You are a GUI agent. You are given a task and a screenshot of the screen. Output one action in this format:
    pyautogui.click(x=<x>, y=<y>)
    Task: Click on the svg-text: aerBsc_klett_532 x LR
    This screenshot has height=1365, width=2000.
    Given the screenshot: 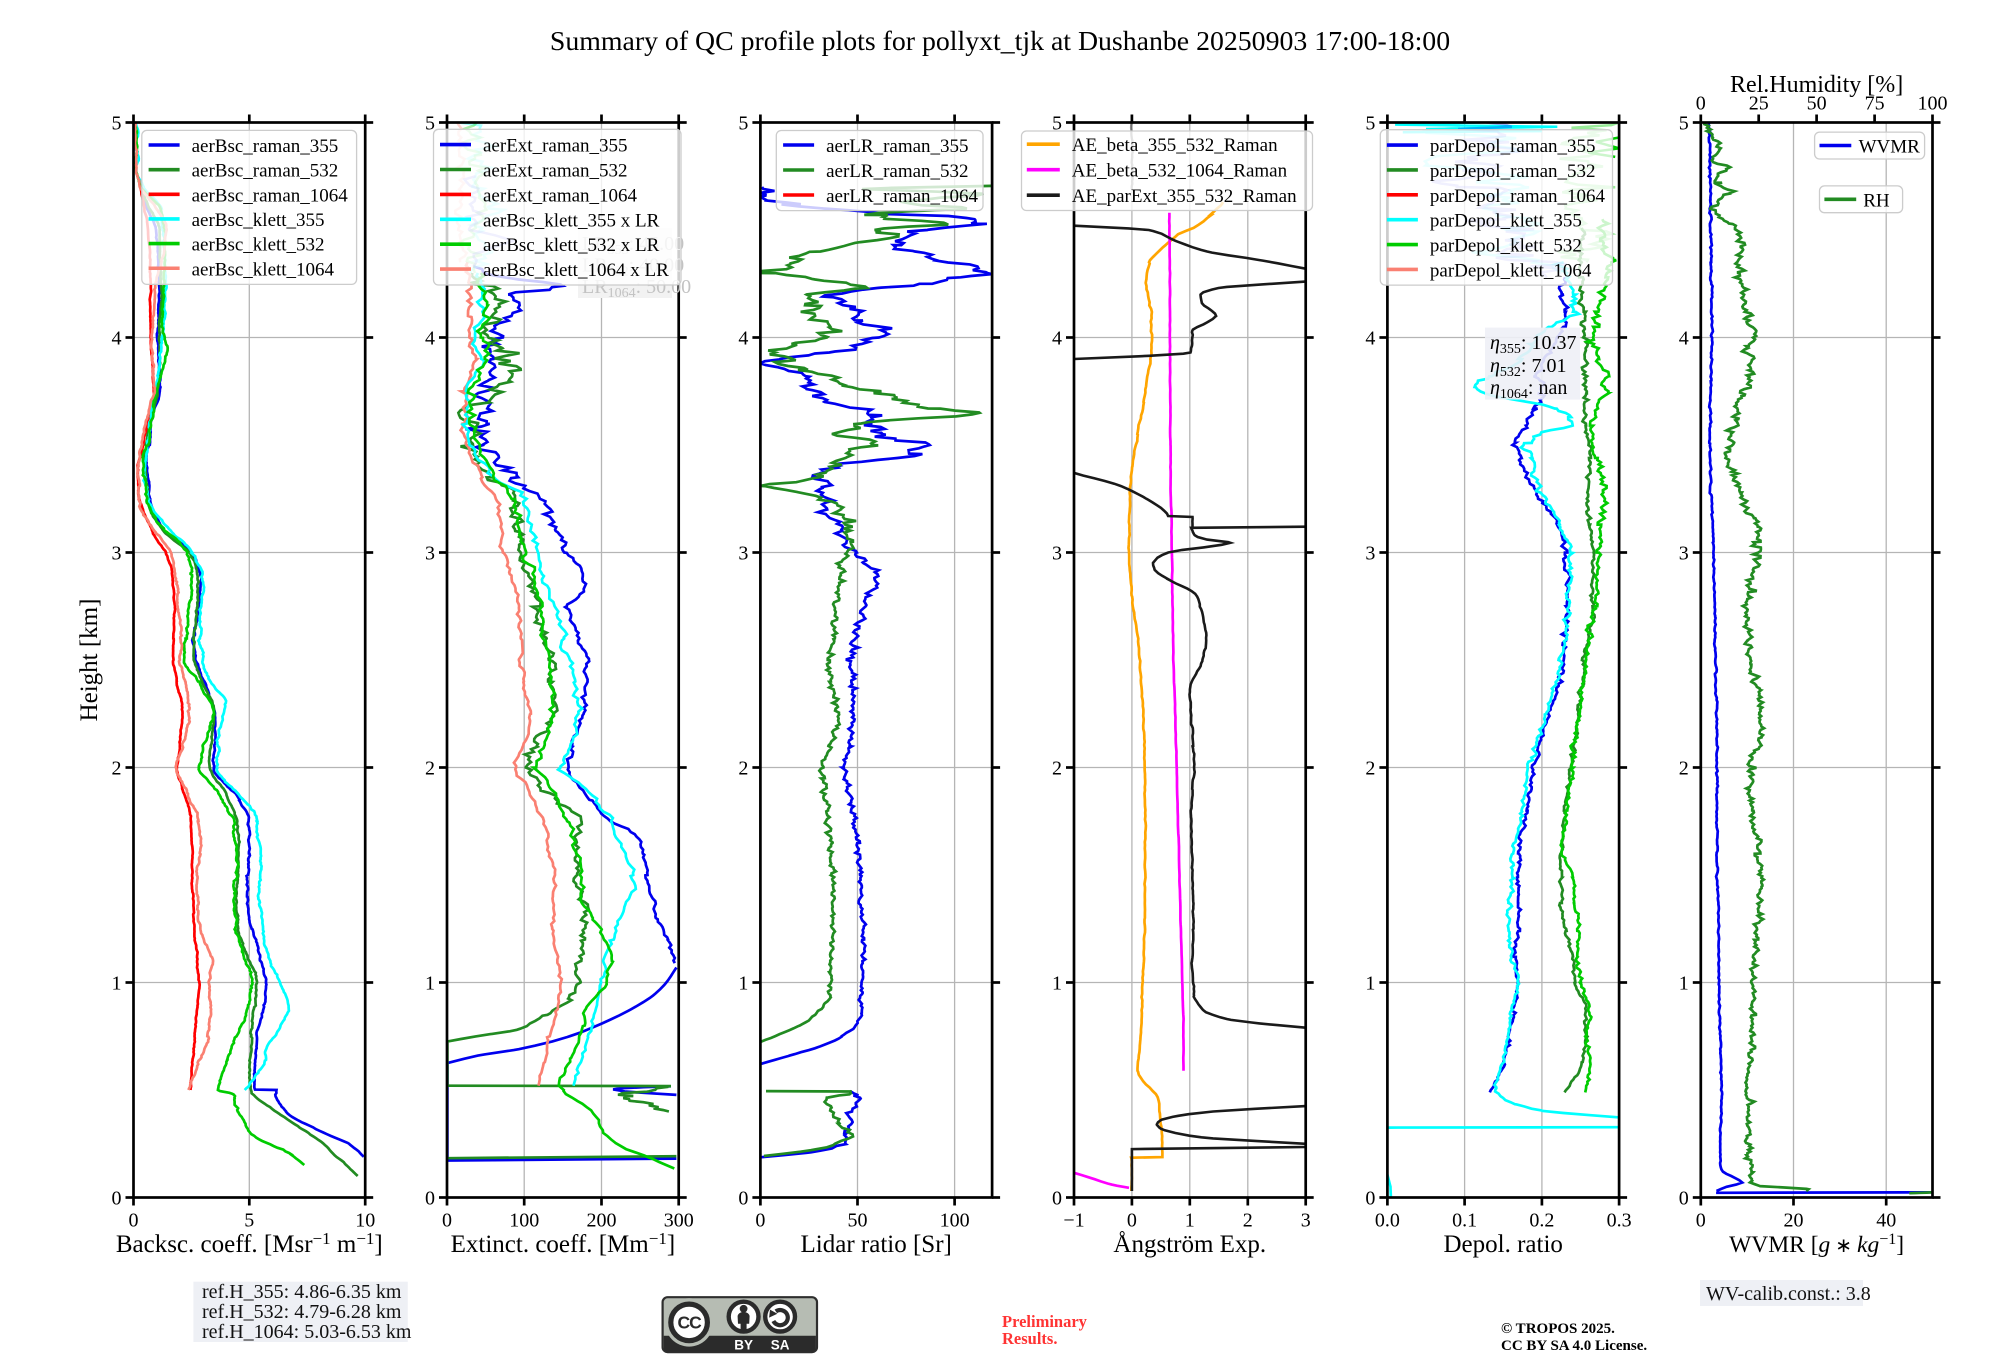 What is the action you would take?
    pyautogui.click(x=571, y=245)
    